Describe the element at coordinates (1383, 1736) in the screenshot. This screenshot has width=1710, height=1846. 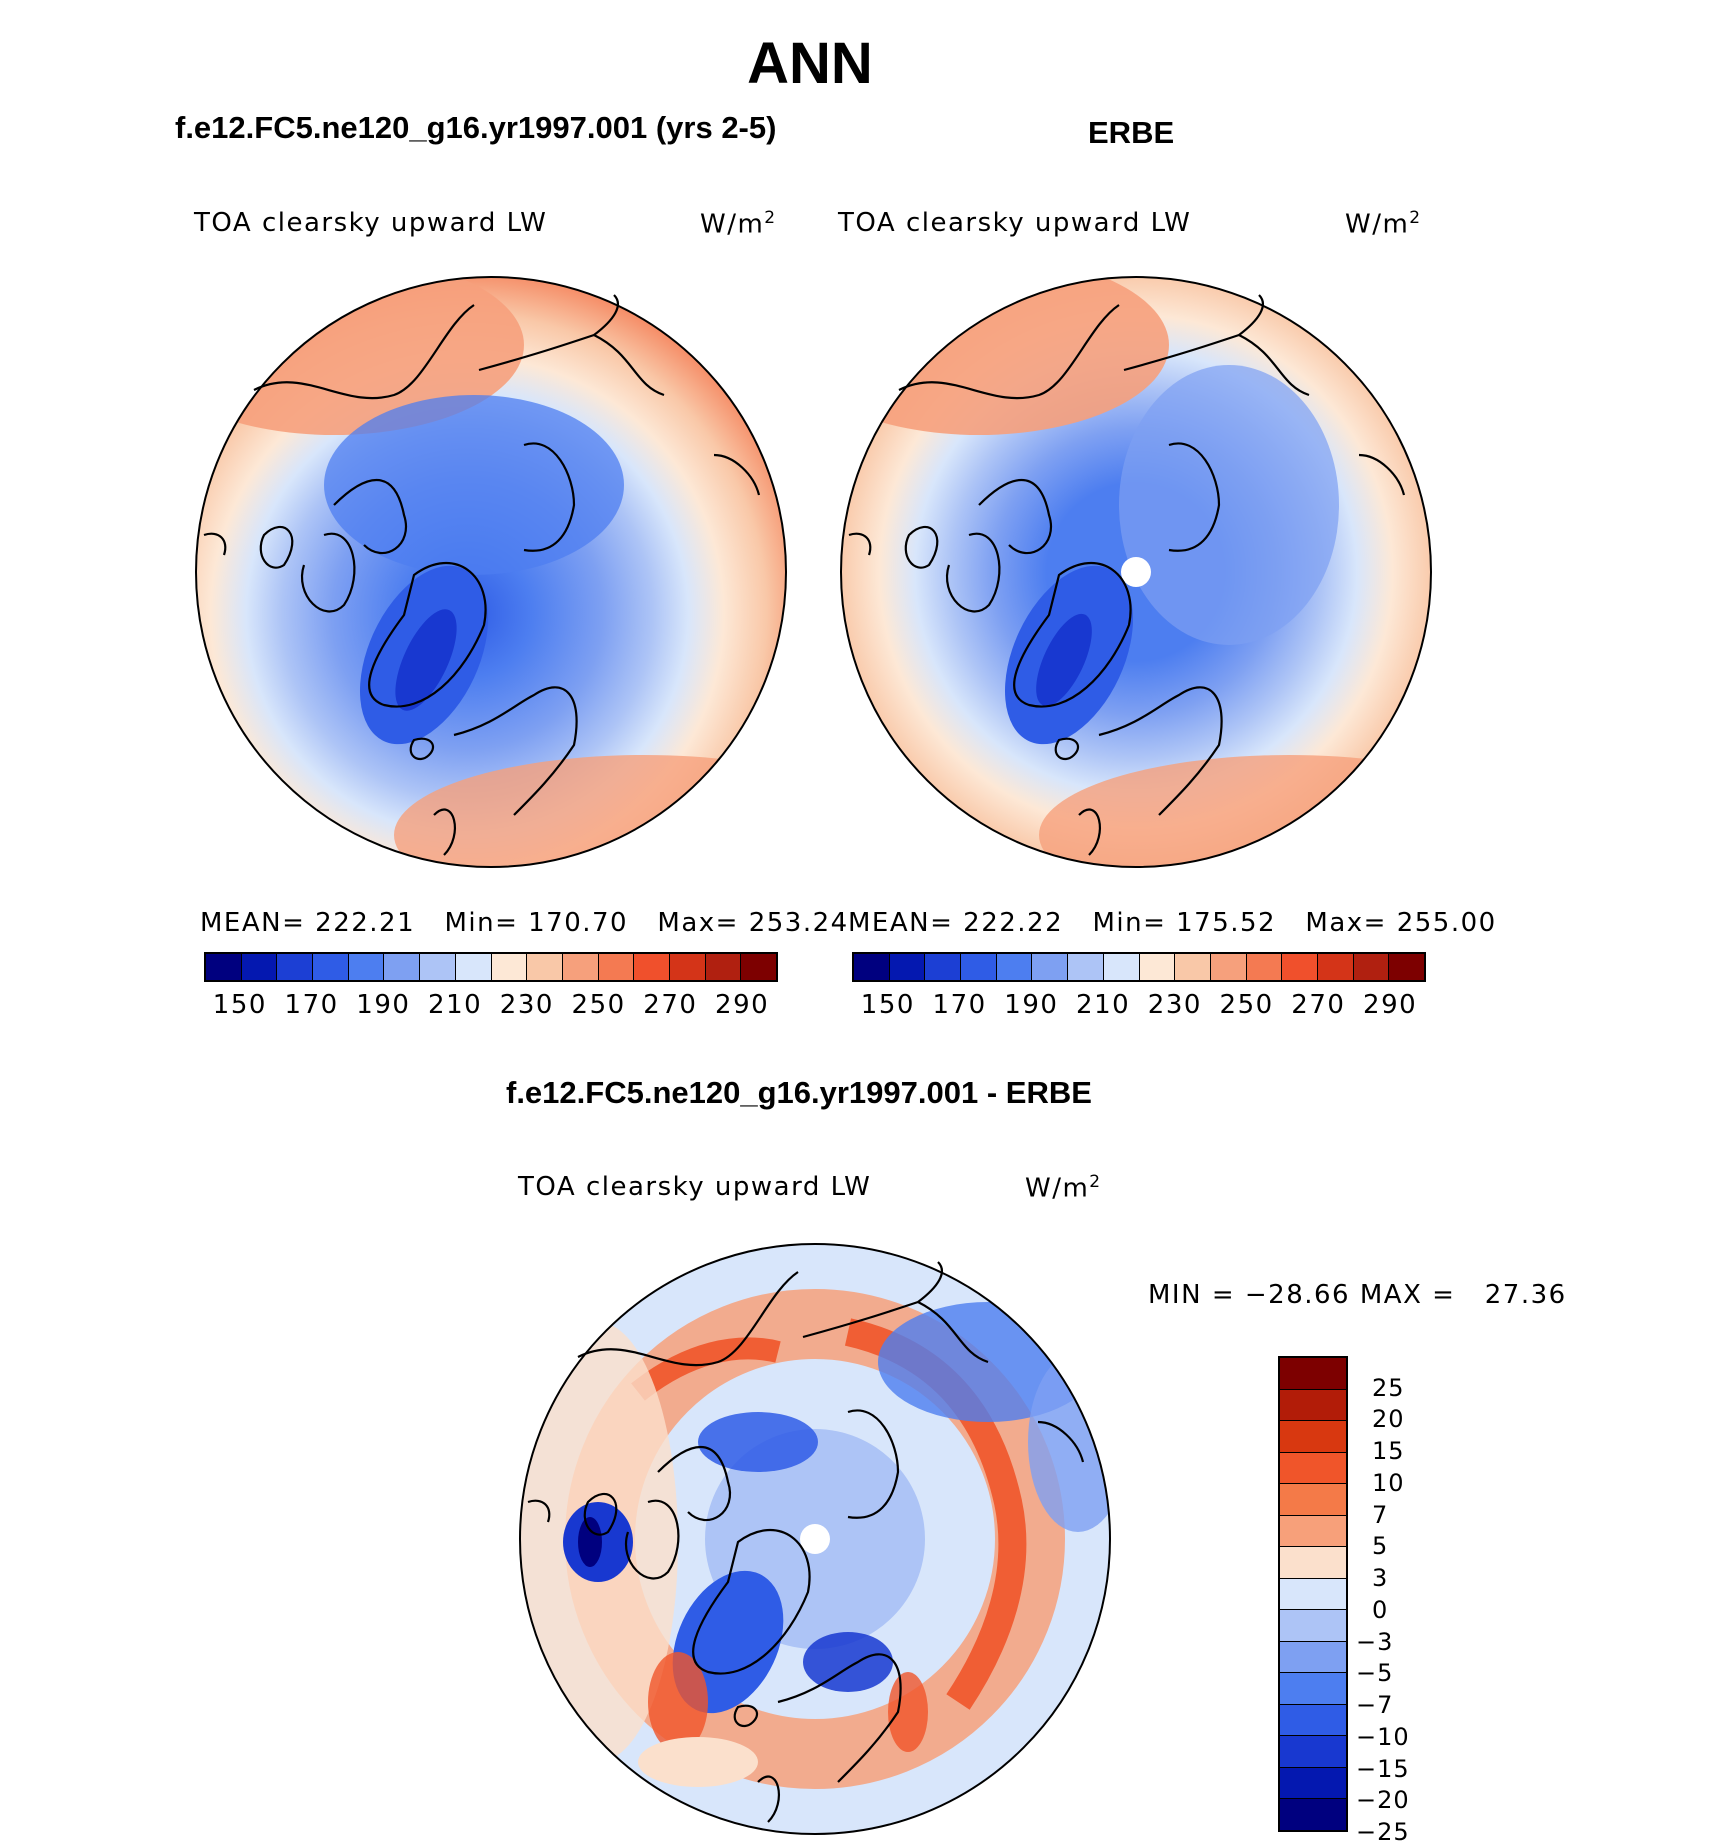
I see `colorbar-tick-label: −10` at that location.